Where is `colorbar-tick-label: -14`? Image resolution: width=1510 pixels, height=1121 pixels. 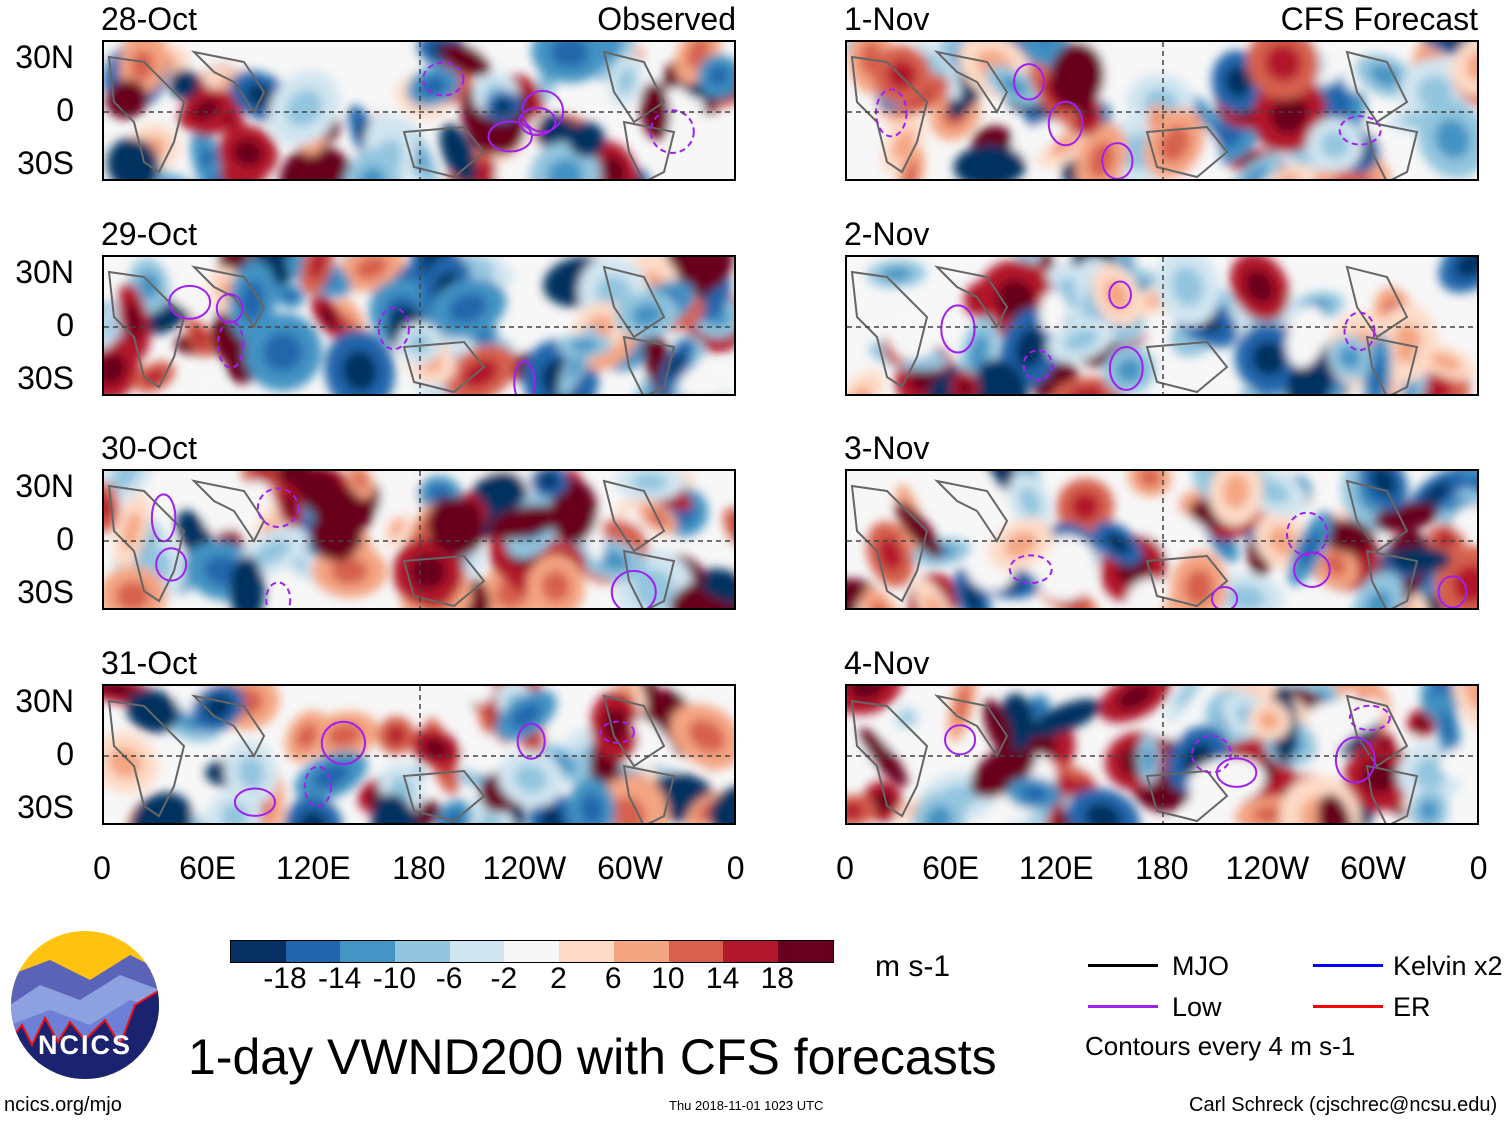 colorbar-tick-label: -14 is located at coordinates (340, 978).